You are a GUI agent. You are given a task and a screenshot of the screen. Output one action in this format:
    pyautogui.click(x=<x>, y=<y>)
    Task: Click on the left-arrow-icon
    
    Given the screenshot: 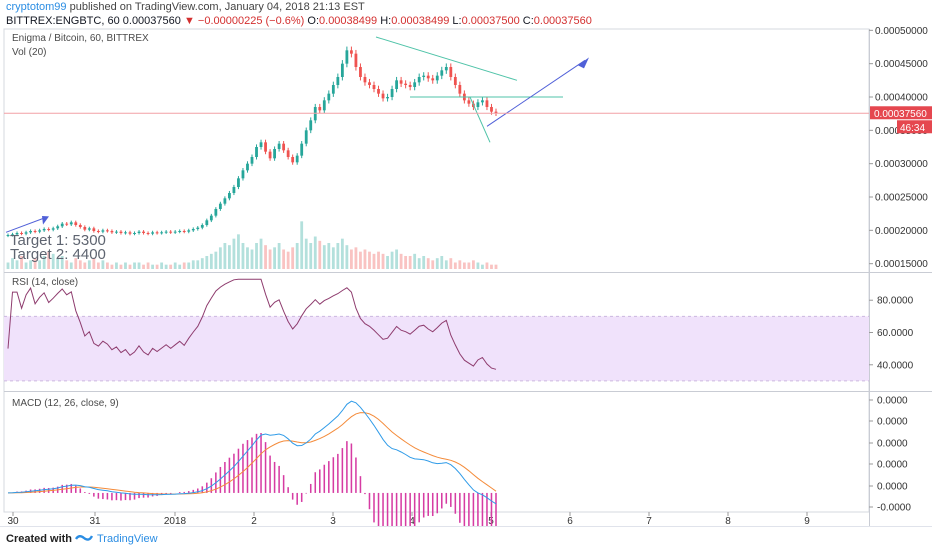 What is the action you would take?
    pyautogui.click(x=45, y=220)
    